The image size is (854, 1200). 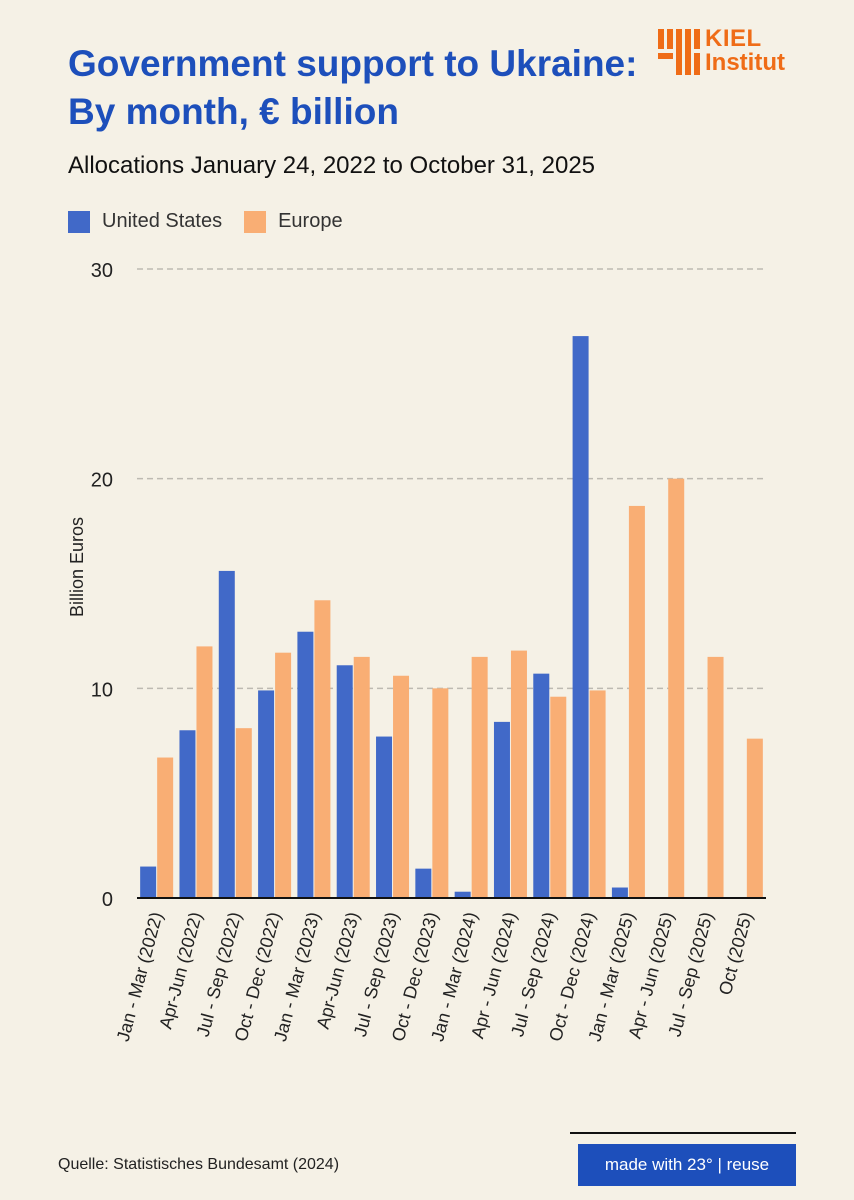 I want to click on legend-item-europe: Europe, so click(x=293, y=221).